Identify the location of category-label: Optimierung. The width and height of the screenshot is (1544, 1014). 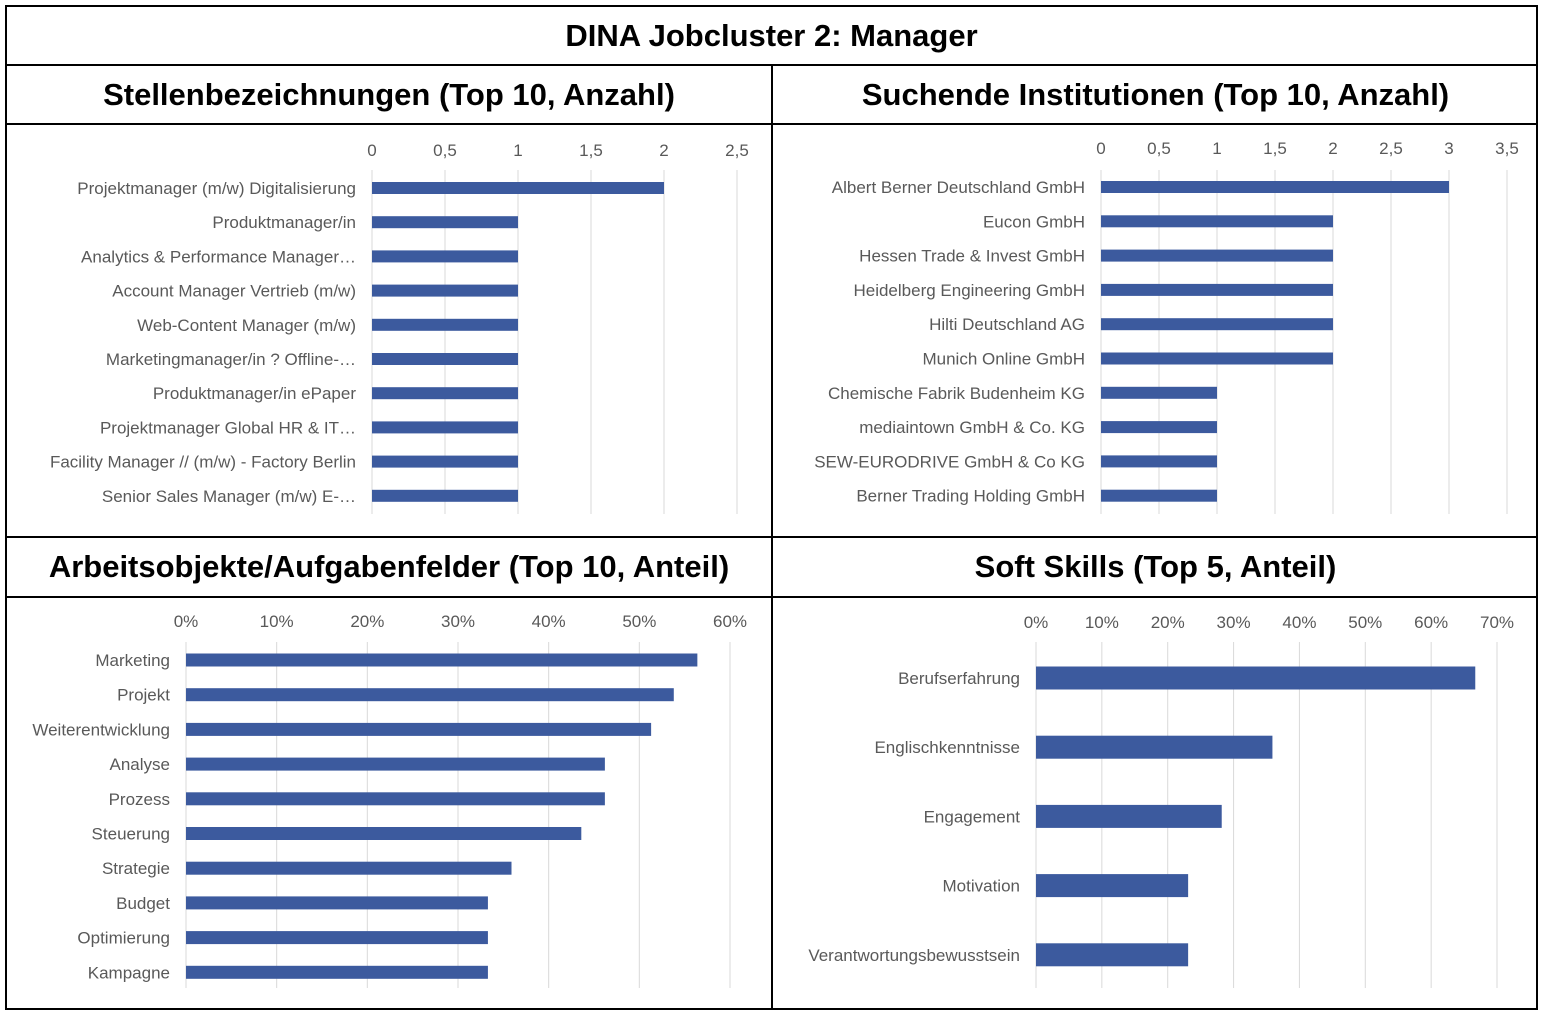
(123, 938).